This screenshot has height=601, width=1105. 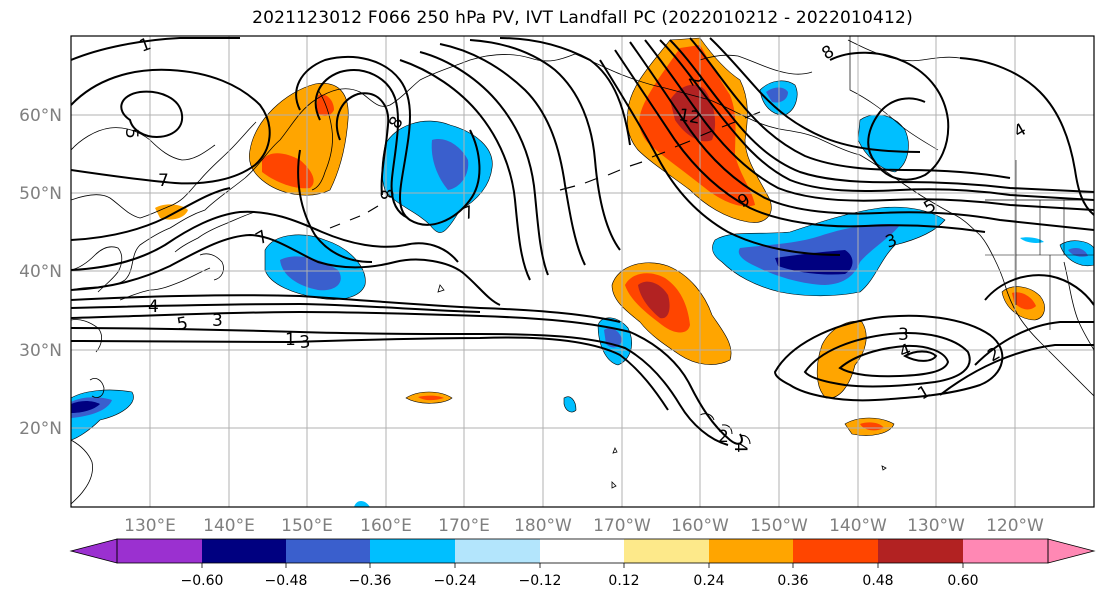 I want to click on colorbar-tick-label: 0.36, so click(x=792, y=581).